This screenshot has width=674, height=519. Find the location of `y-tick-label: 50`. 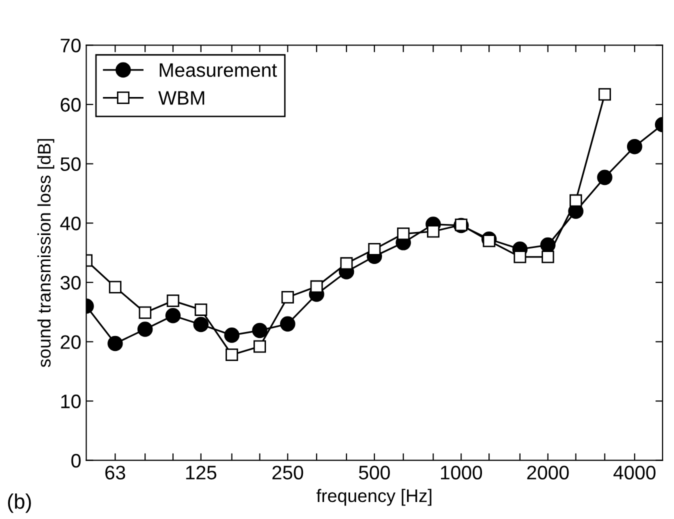

y-tick-label: 50 is located at coordinates (70, 164).